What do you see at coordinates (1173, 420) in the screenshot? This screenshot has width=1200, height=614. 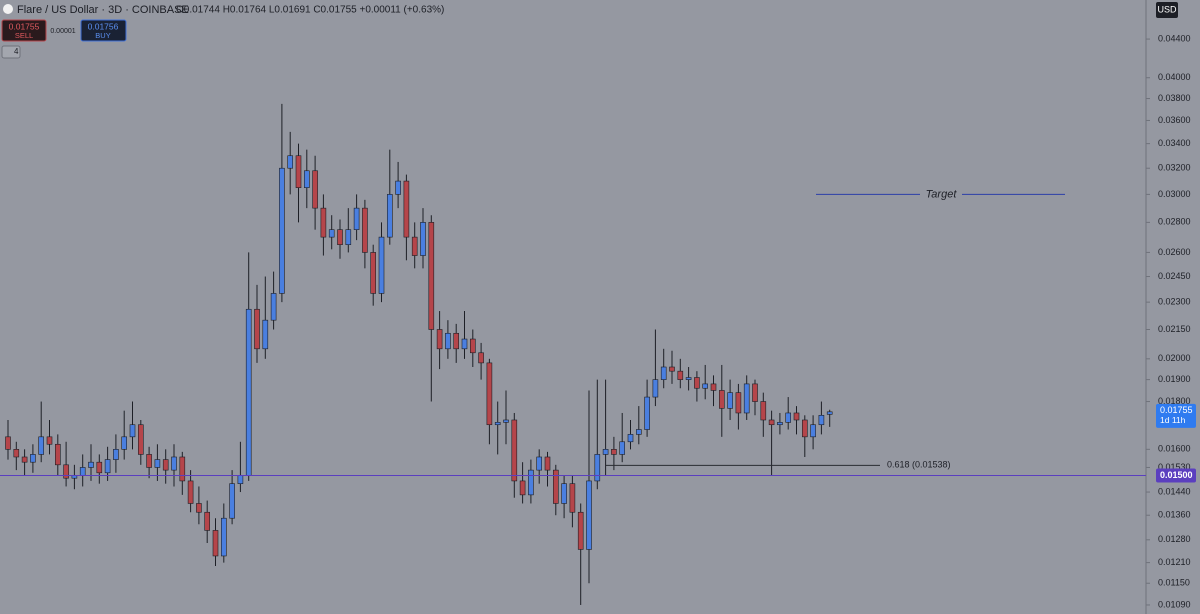 I see `countdown: 1d 11h` at bounding box center [1173, 420].